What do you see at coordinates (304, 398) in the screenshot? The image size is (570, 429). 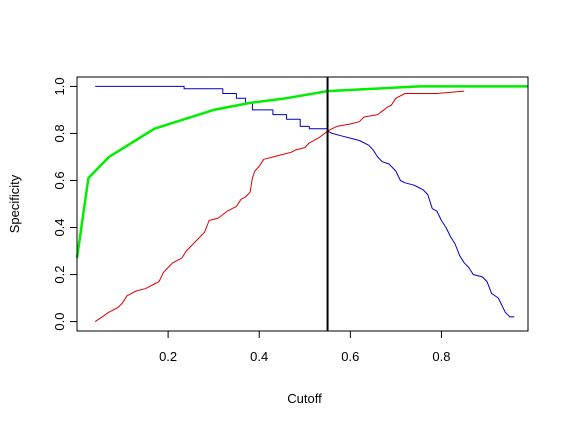 I see `x-axis-title: Cutoff` at bounding box center [304, 398].